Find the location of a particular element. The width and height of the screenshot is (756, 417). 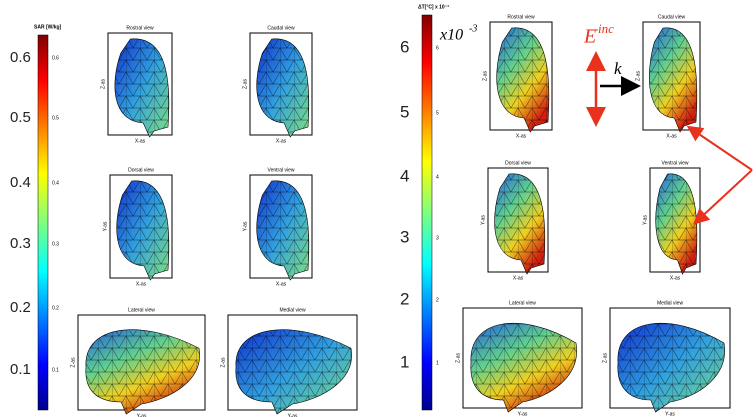

colorbar-small-tick-label: 2 is located at coordinates (437, 300).